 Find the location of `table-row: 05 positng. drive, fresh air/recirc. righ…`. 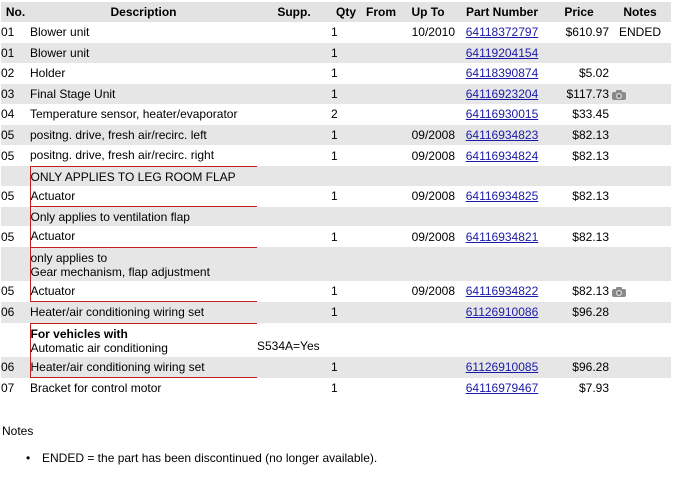

table-row: 05 positng. drive, fresh air/recirc. righ… is located at coordinates (336, 155).